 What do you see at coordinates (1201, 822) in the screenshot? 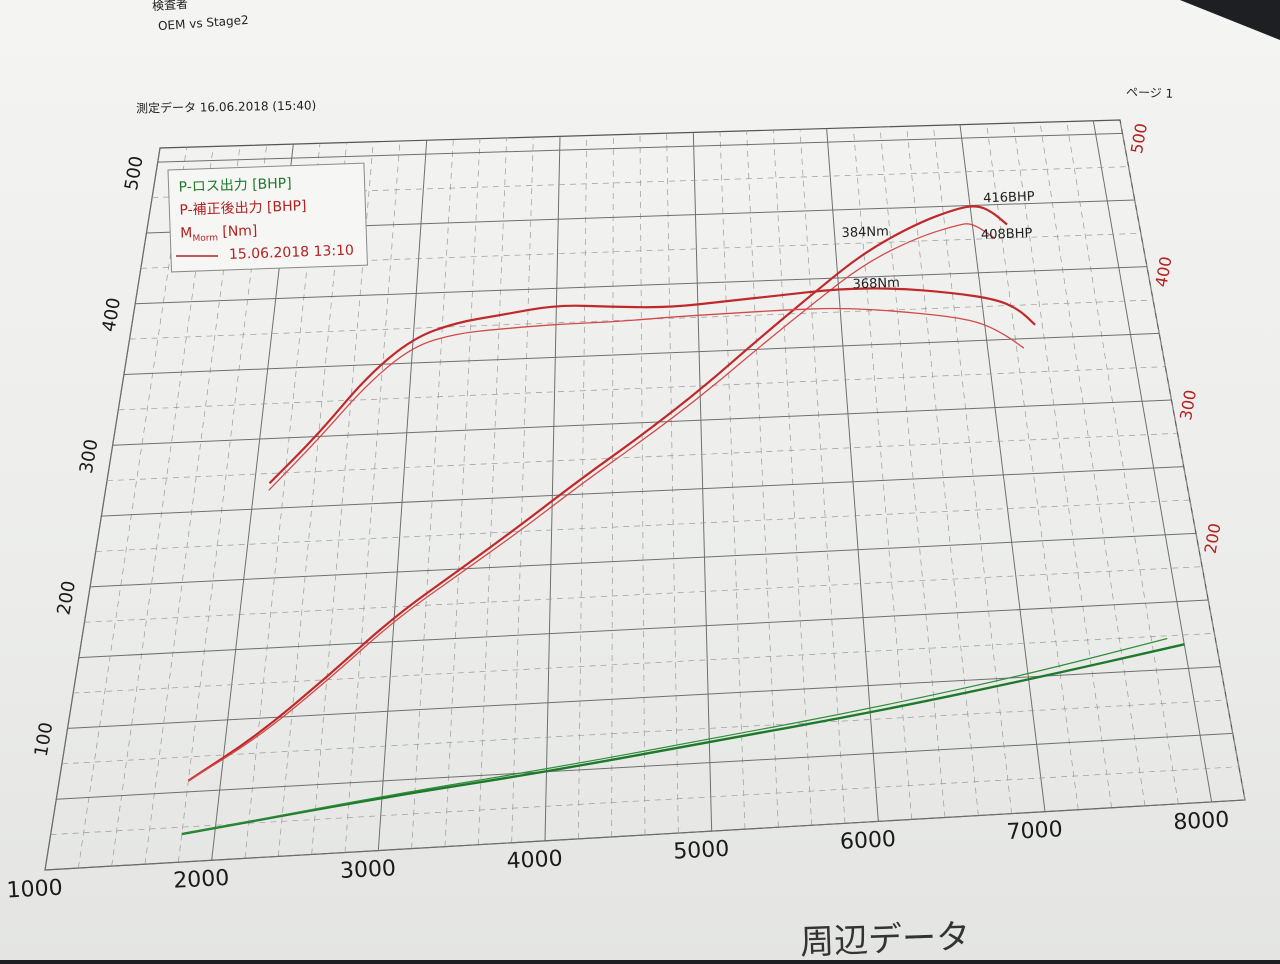
I see `x-tick-label: 8000` at bounding box center [1201, 822].